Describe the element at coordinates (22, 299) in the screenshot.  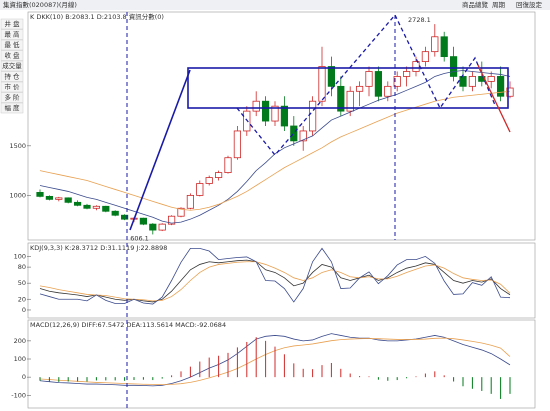
I see `y-tick-label: 20` at that location.